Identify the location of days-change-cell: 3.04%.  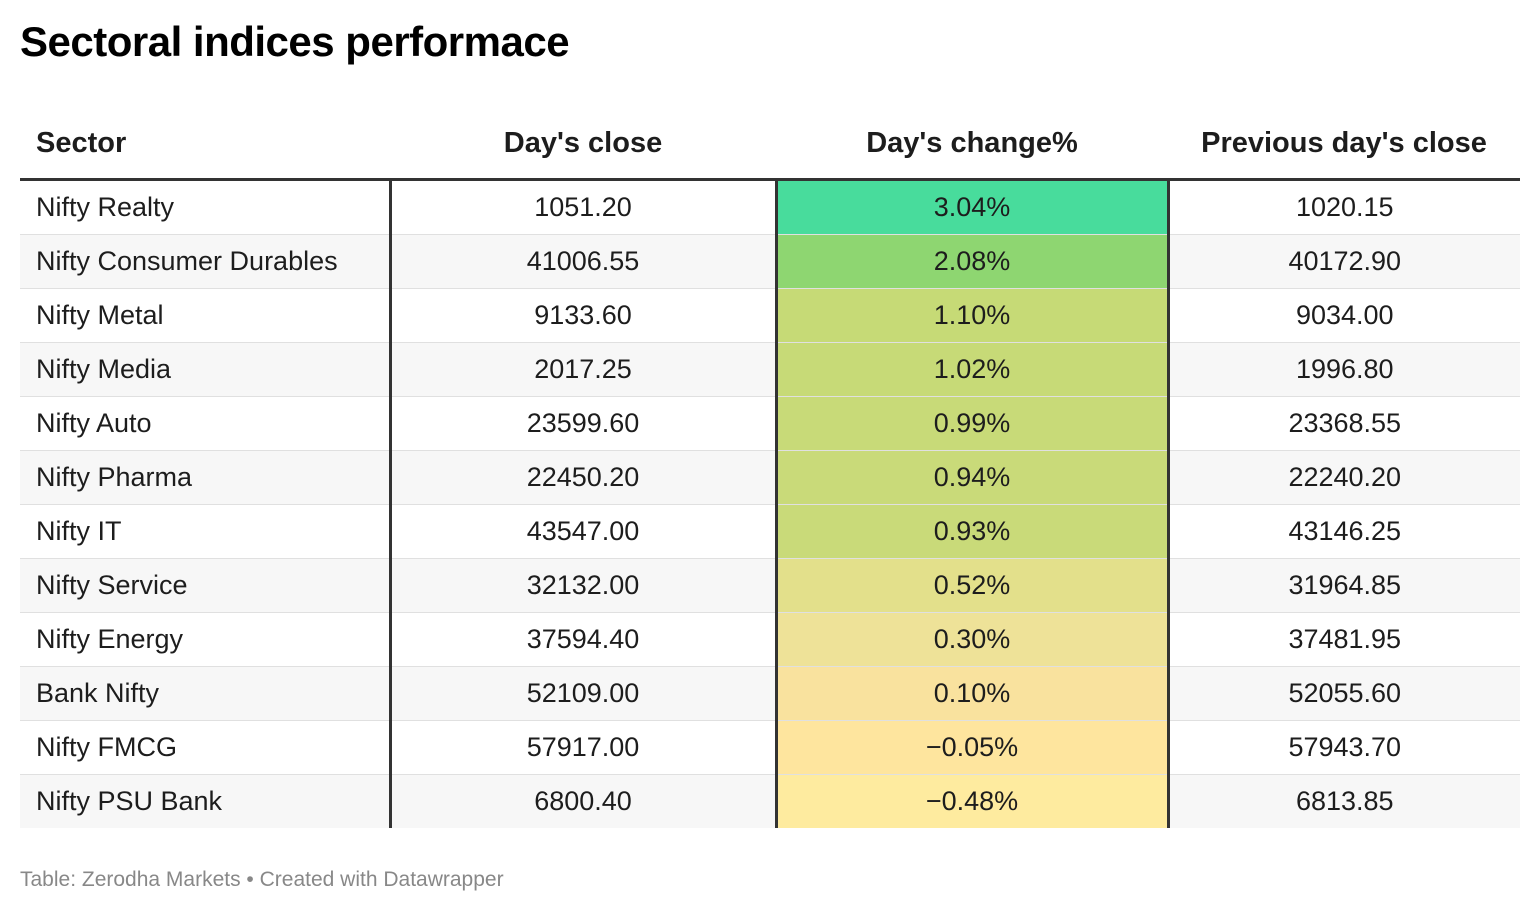
(973, 207).